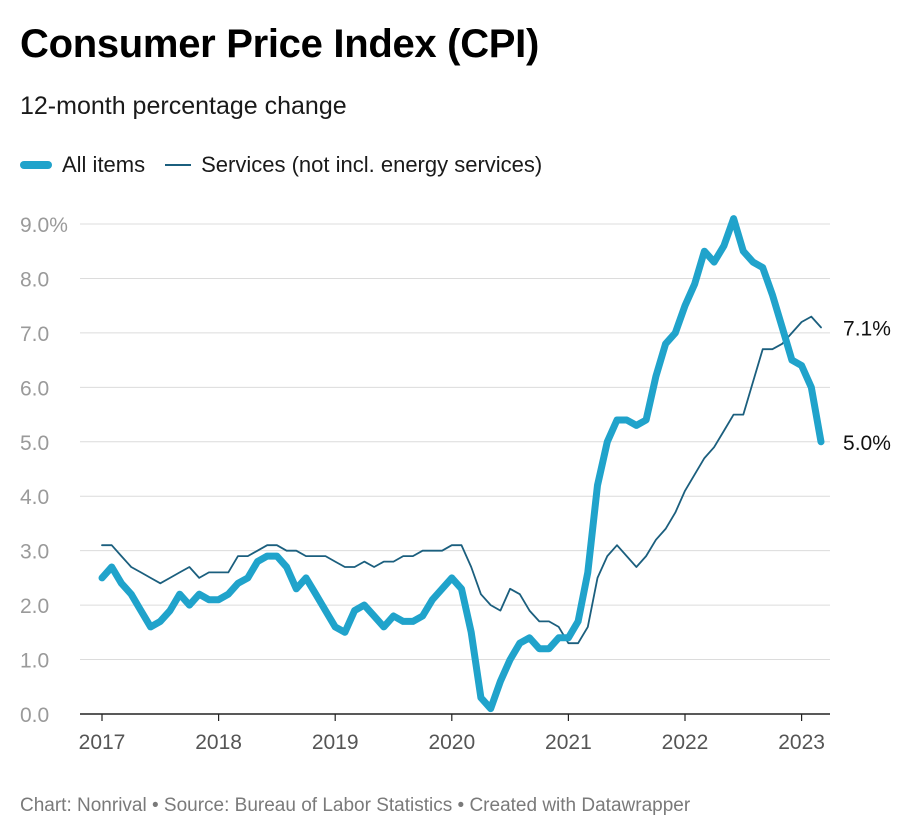 This screenshot has height=840, width=920. What do you see at coordinates (34, 334) in the screenshot?
I see `y-tick-label: 7.0` at bounding box center [34, 334].